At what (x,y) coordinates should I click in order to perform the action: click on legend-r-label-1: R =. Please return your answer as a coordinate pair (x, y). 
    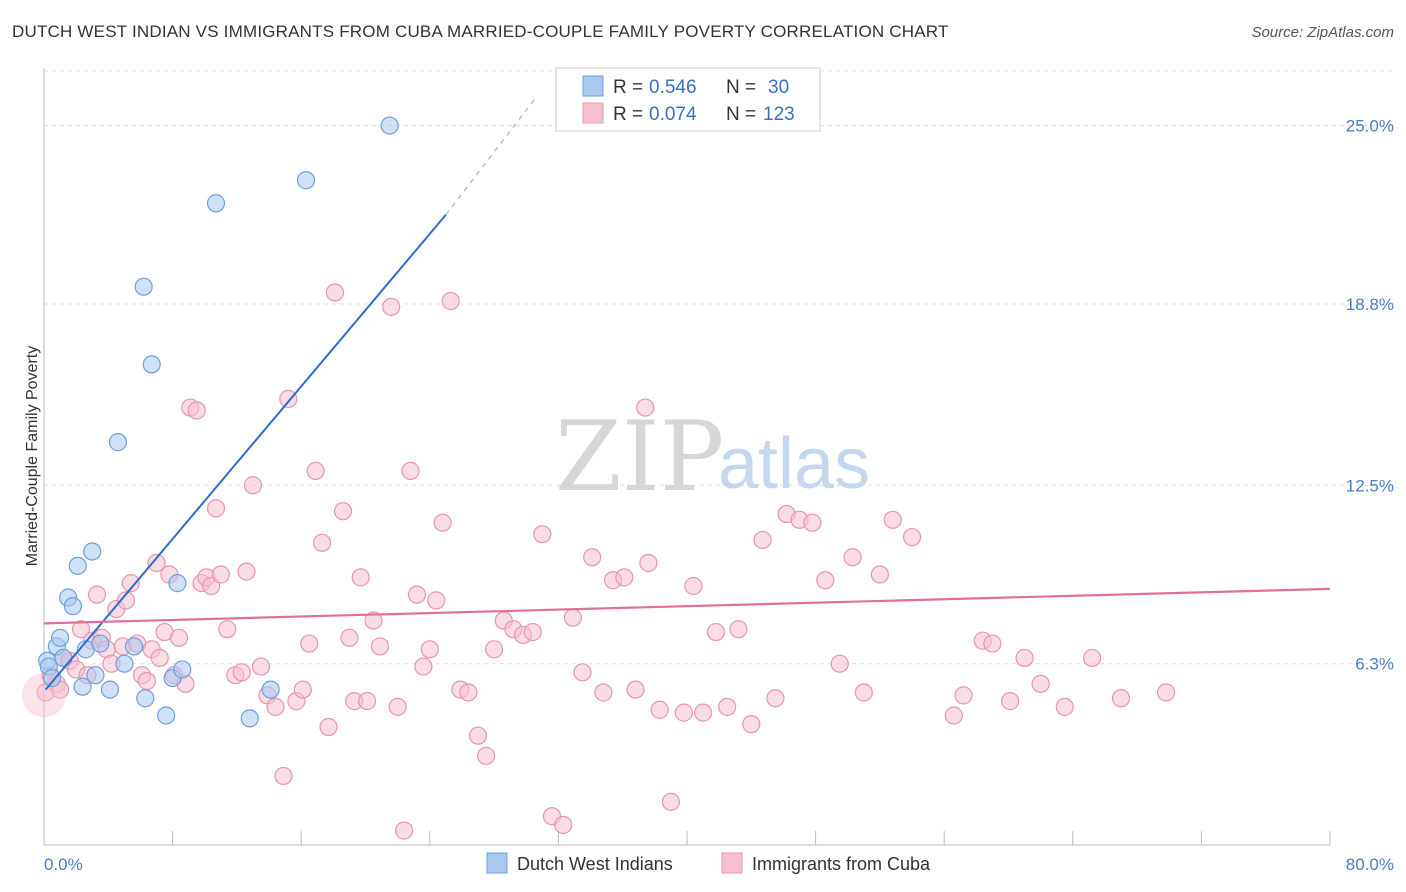
    Looking at the image, I should click on (628, 87).